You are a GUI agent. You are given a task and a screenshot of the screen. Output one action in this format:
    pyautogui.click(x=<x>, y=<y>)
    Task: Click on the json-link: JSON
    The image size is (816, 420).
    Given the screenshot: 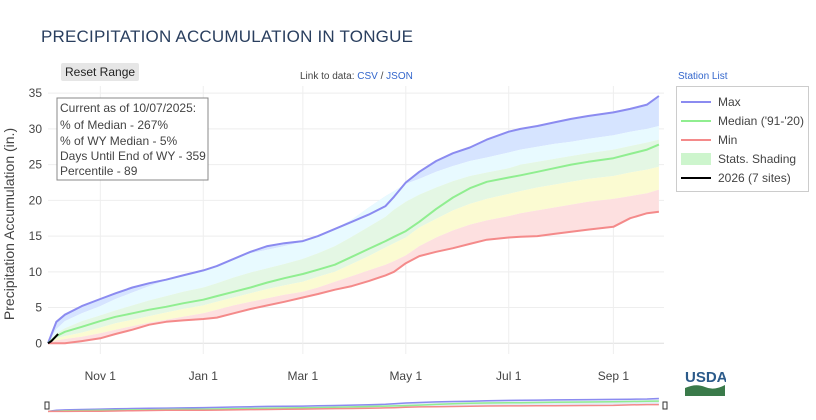 What is the action you would take?
    pyautogui.click(x=399, y=76)
    